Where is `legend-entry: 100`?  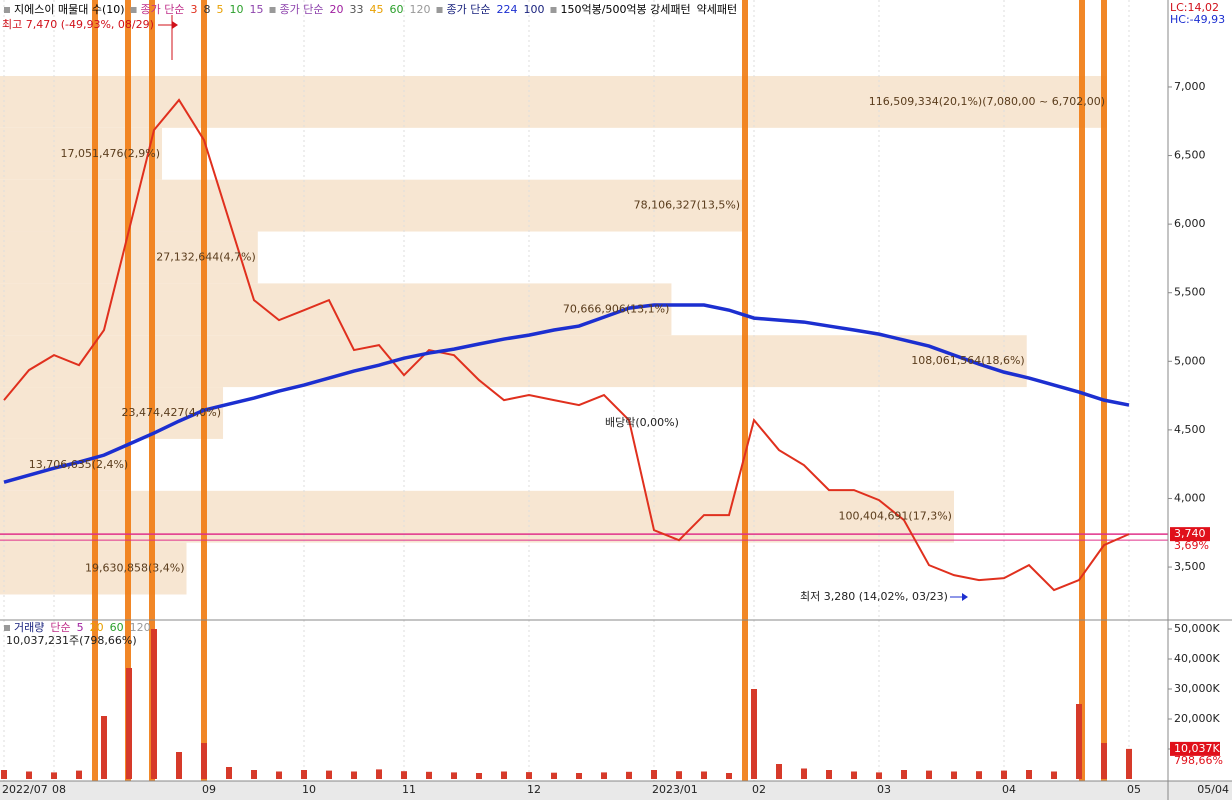
legend-entry: 100 is located at coordinates (534, 9).